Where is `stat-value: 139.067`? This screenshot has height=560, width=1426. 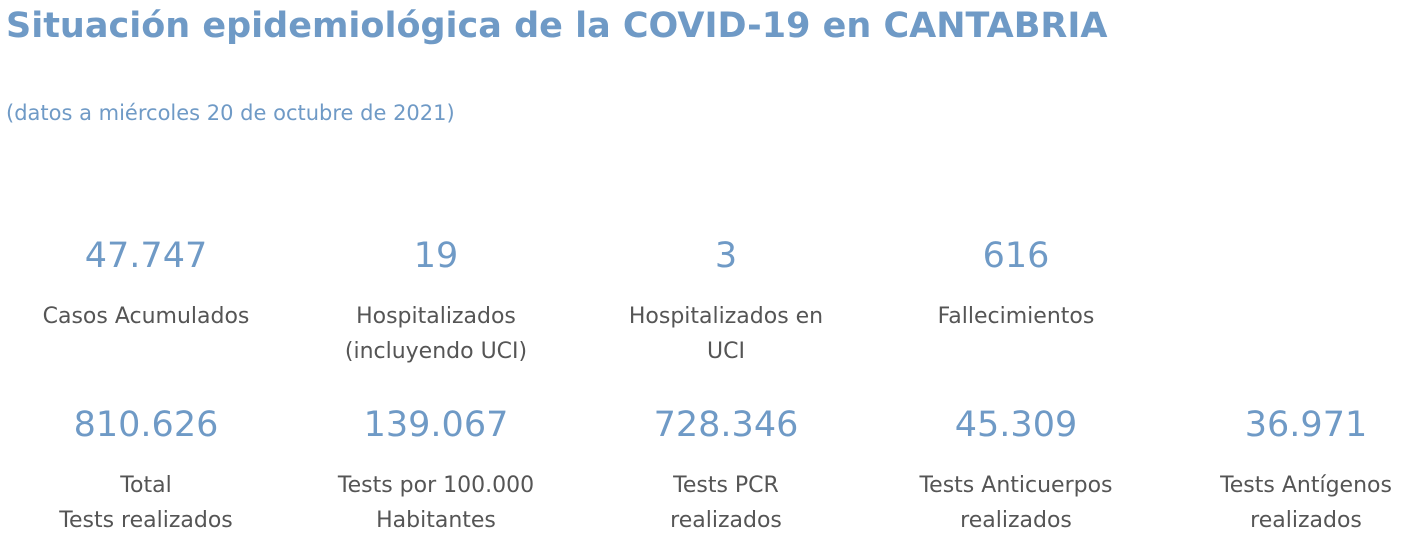 stat-value: 139.067 is located at coordinates (436, 425).